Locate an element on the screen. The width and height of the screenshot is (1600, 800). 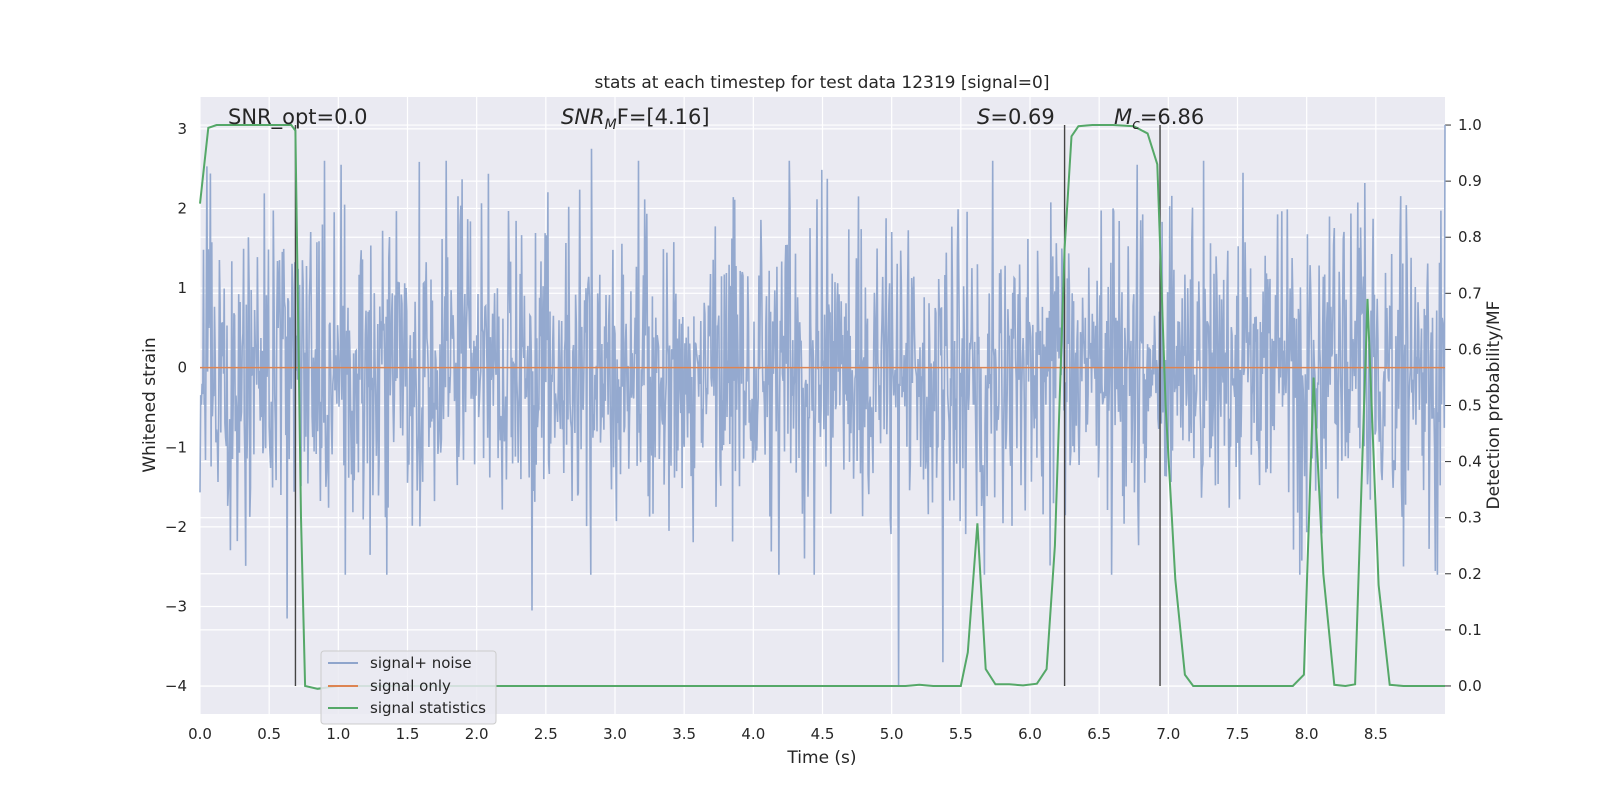
y-right-tick-labels: 1.0 0.9 0.8 0.7 0.6 0.5 0.4 0.3 0.2 0.1 0.0 is located at coordinates (1470, 405).